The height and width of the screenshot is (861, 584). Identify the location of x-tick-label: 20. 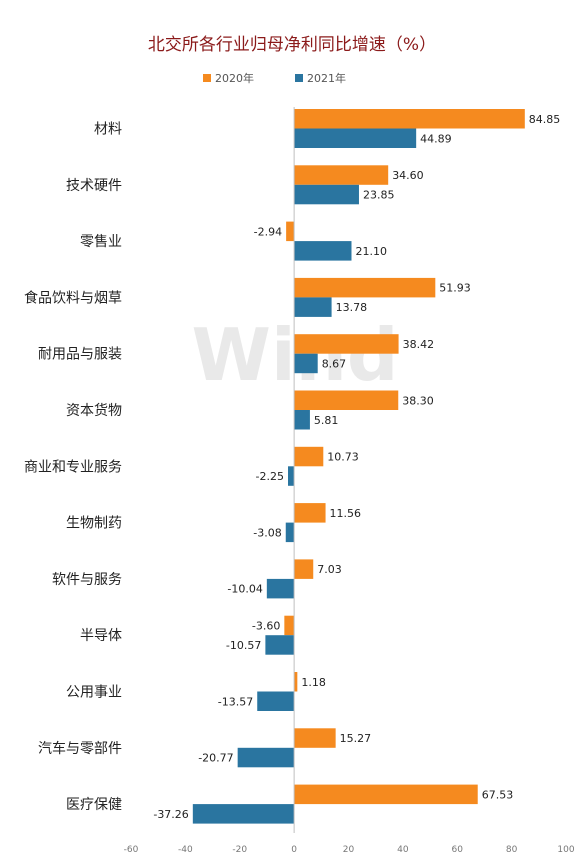
(349, 850).